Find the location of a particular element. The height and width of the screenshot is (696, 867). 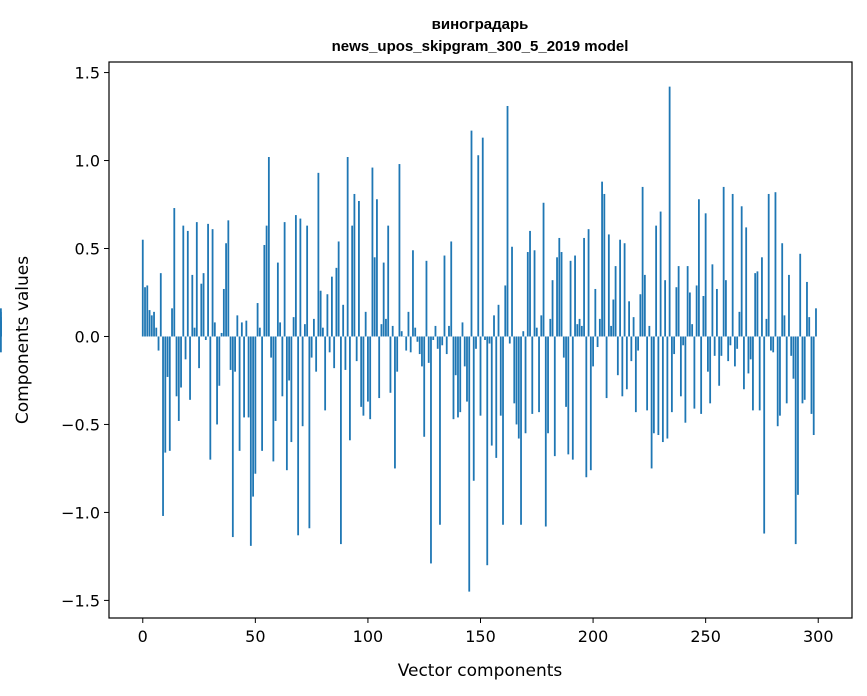

y-tick-label: 1.0 is located at coordinates (87, 161).